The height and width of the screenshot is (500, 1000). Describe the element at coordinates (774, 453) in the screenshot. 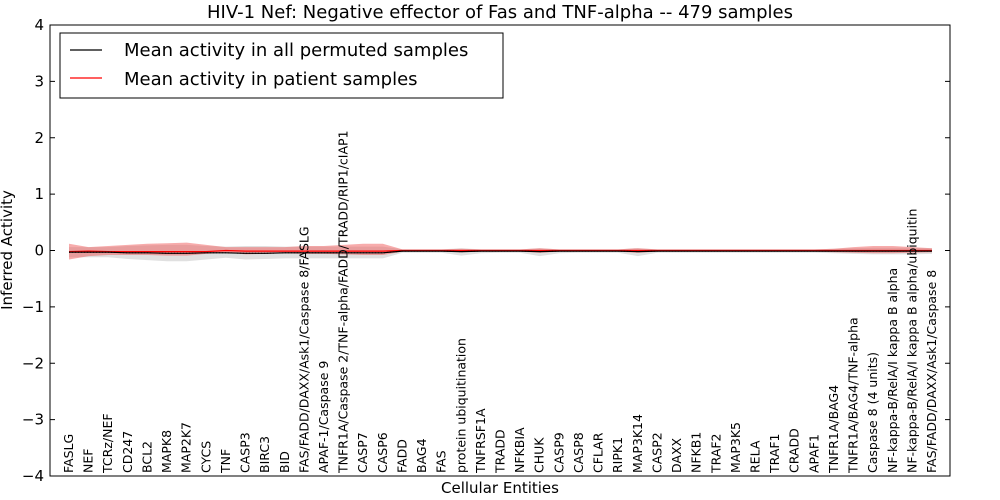

I see `x-tick-label: TRAF1` at that location.